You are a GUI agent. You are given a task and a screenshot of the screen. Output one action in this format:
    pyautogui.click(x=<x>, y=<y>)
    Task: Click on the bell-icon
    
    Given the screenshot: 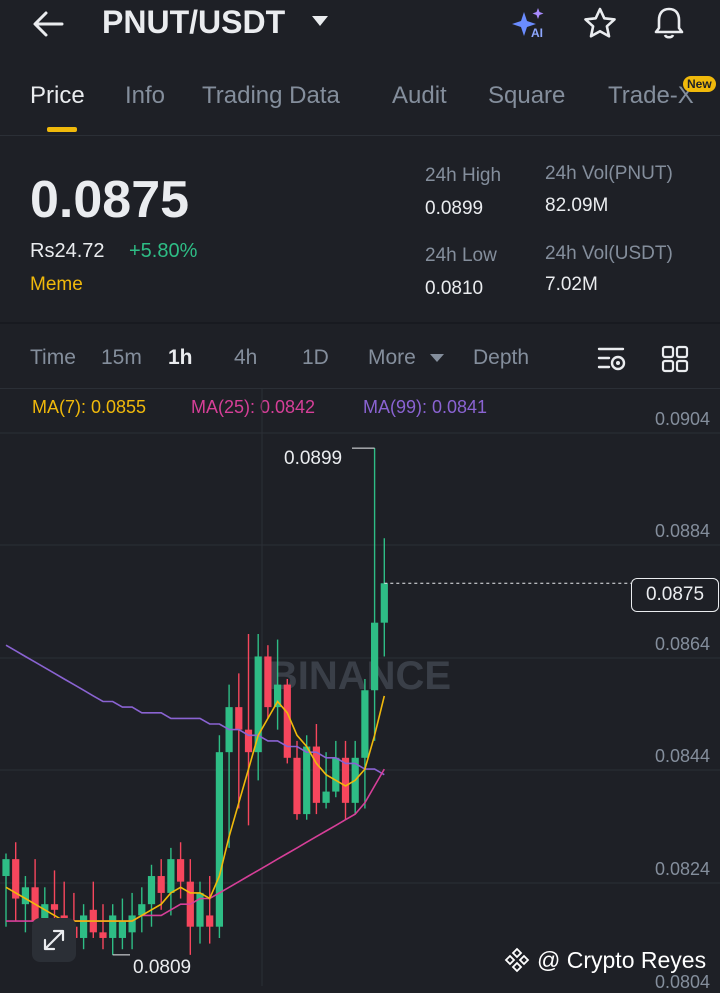 What is the action you would take?
    pyautogui.click(x=669, y=23)
    